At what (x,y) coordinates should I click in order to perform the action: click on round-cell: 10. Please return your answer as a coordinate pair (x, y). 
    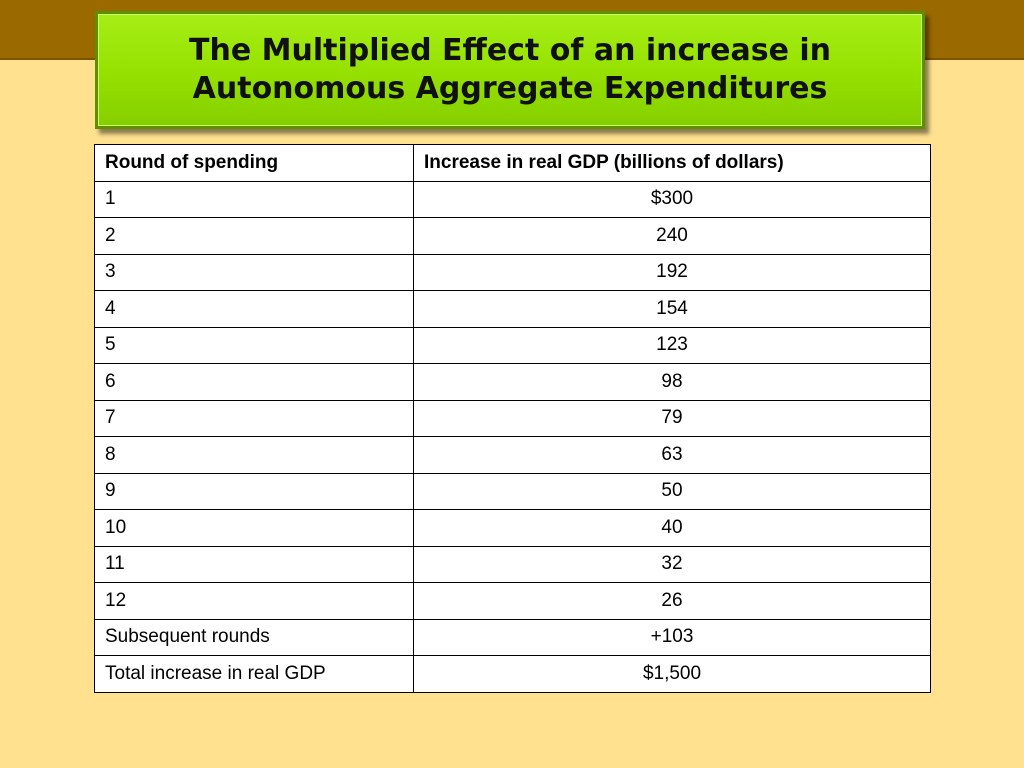
    Looking at the image, I should click on (254, 528).